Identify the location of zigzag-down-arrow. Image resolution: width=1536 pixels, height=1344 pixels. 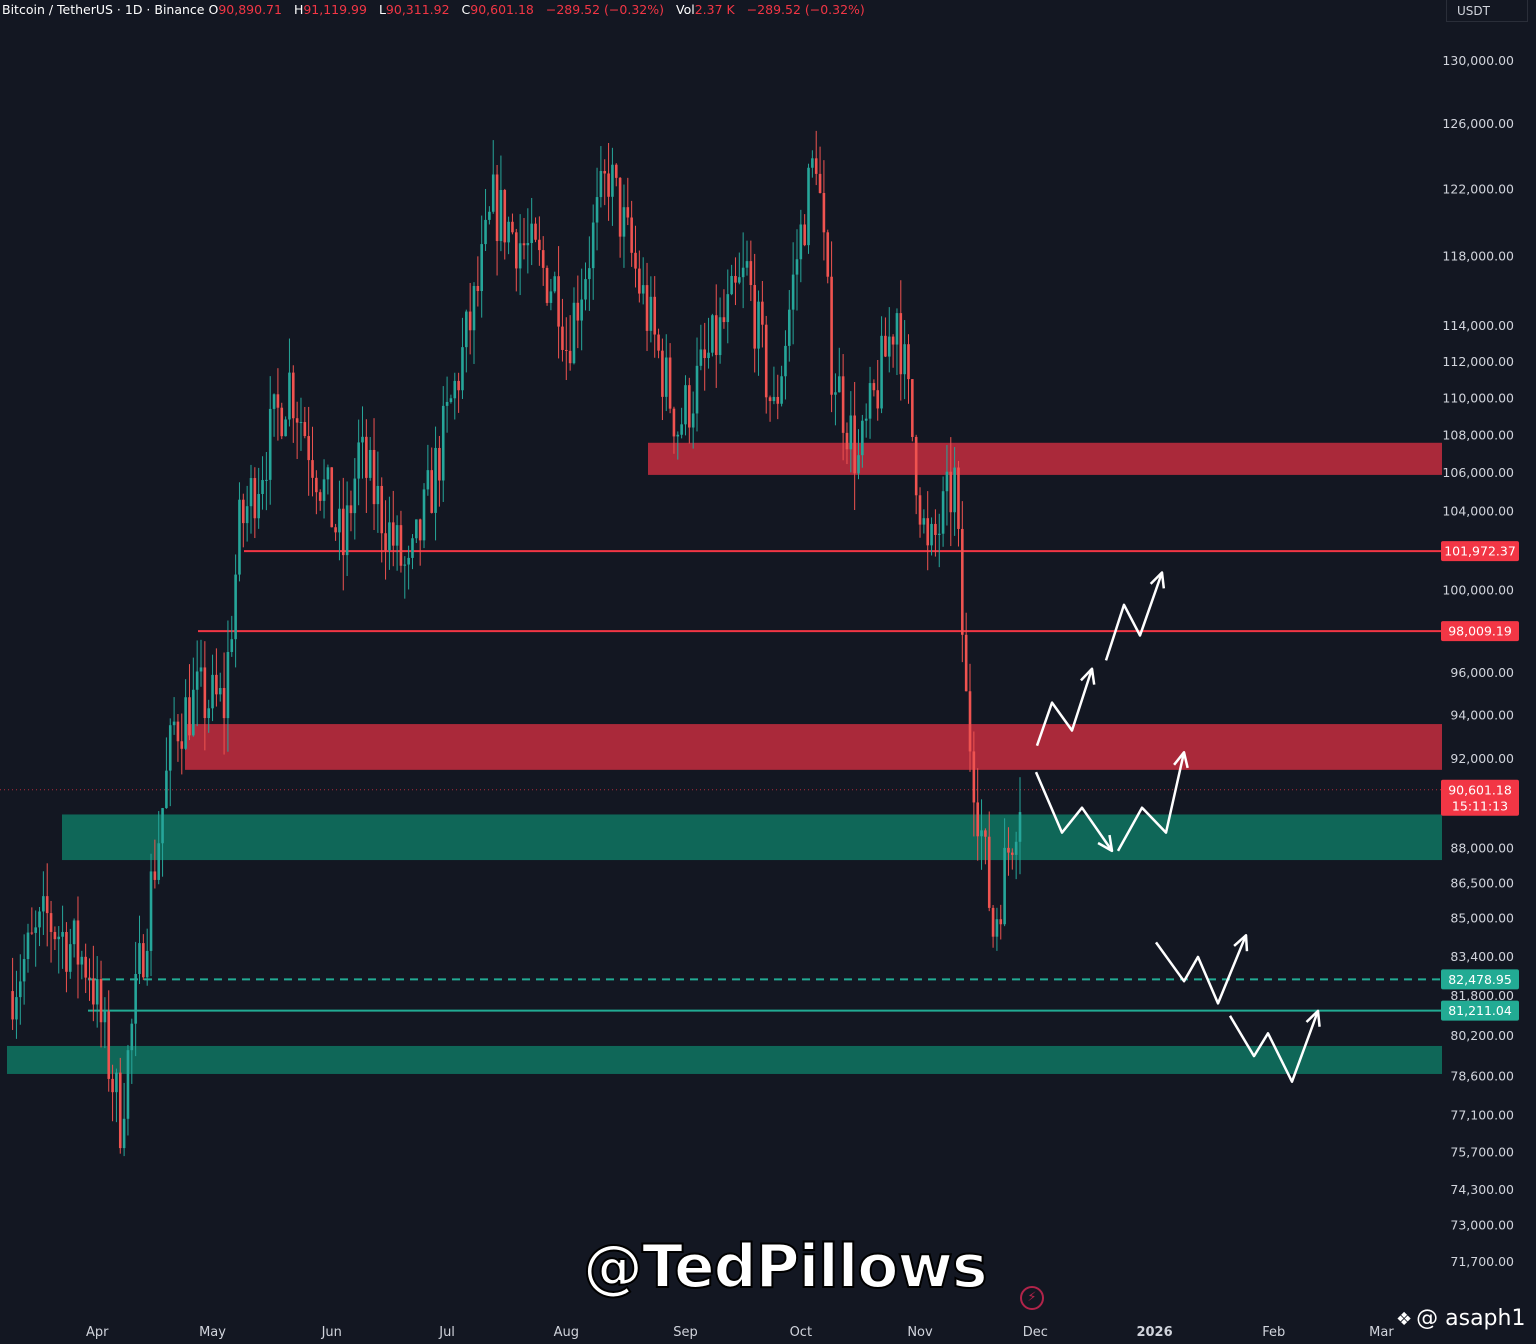
(1074, 811).